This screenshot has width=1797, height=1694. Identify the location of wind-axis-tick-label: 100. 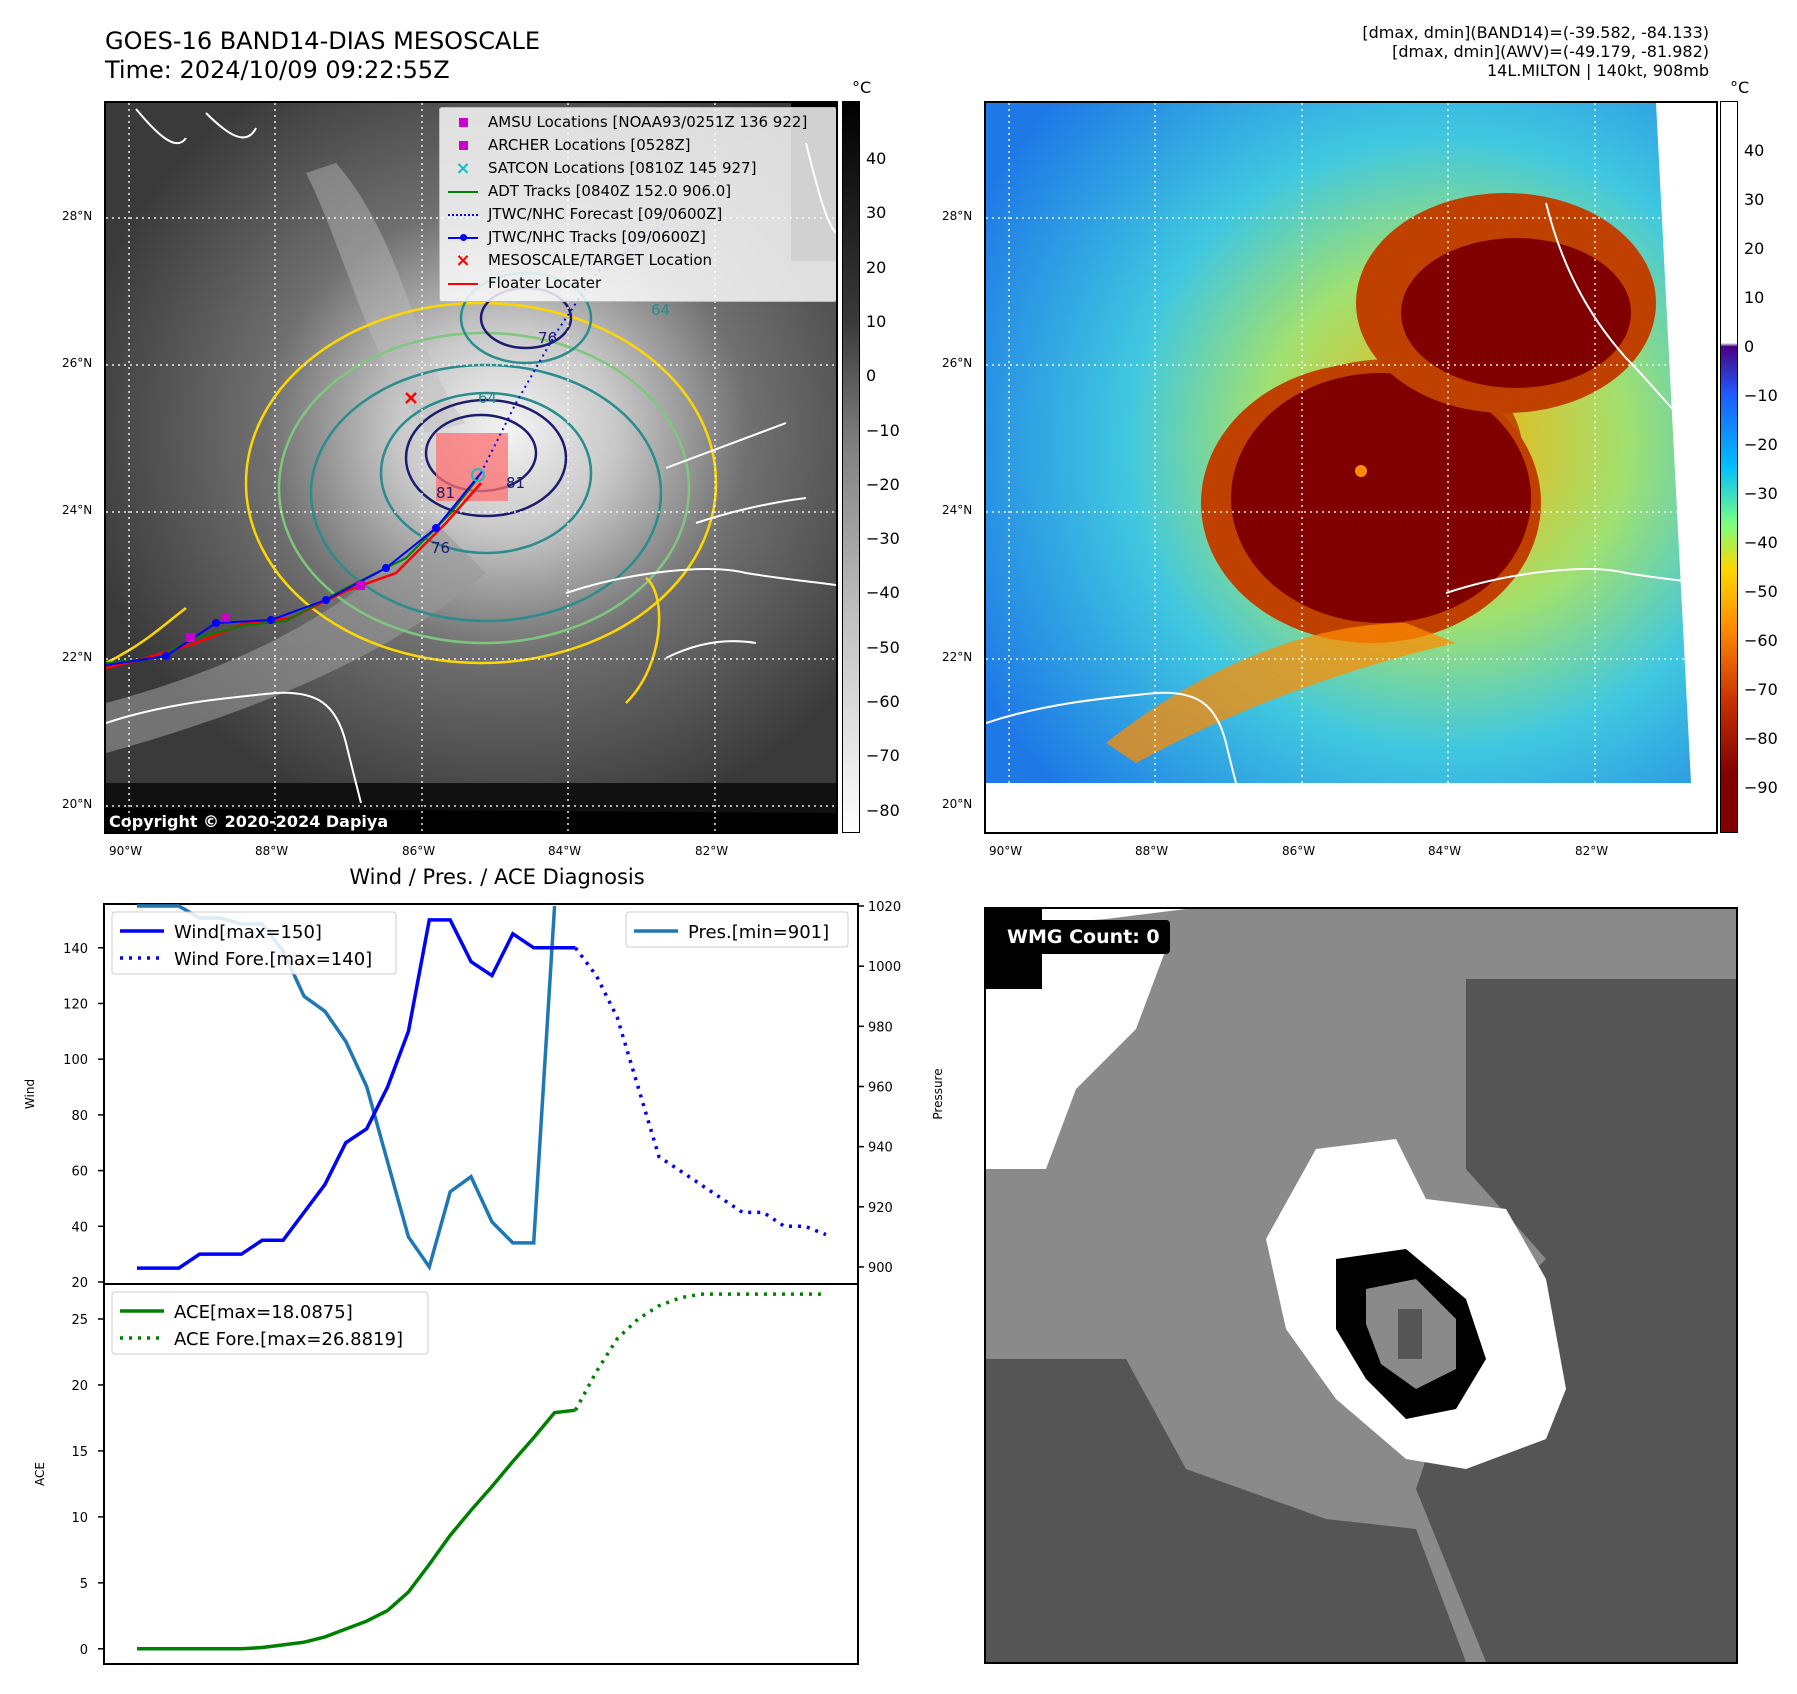
(75, 1060).